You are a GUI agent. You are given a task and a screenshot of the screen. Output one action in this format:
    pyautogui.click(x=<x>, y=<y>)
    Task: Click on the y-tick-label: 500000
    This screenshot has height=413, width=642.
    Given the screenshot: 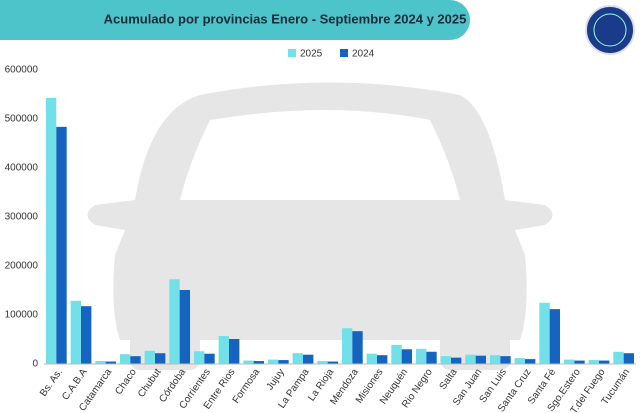 What is the action you would take?
    pyautogui.click(x=22, y=119)
    